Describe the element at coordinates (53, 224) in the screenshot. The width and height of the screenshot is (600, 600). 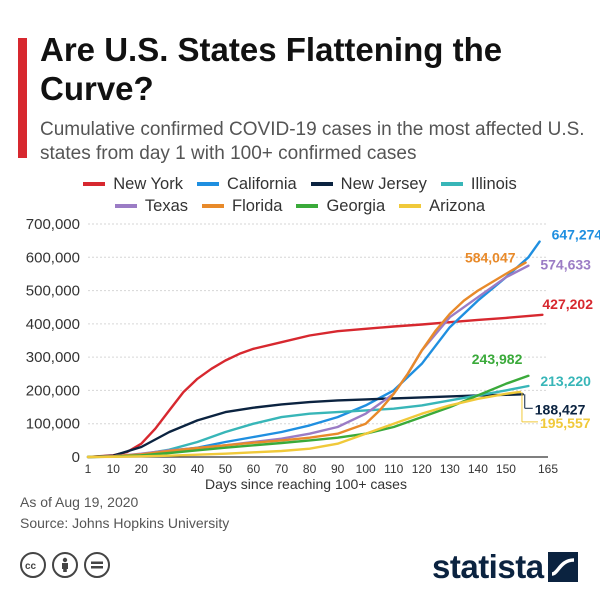
I see `y-tick-label: 700,000` at that location.